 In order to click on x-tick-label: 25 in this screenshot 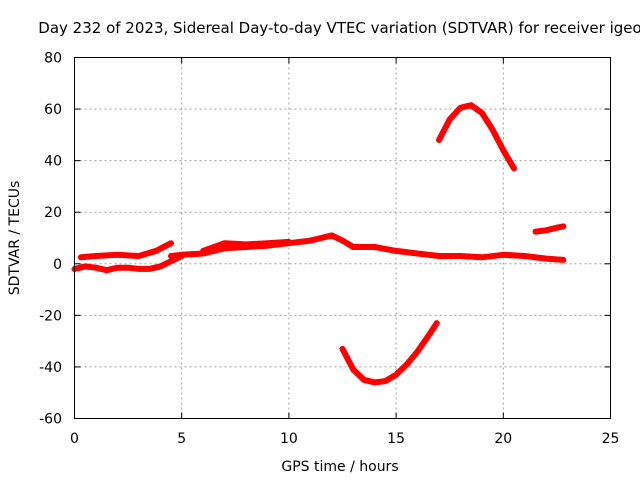, I will do `click(611, 439)`.